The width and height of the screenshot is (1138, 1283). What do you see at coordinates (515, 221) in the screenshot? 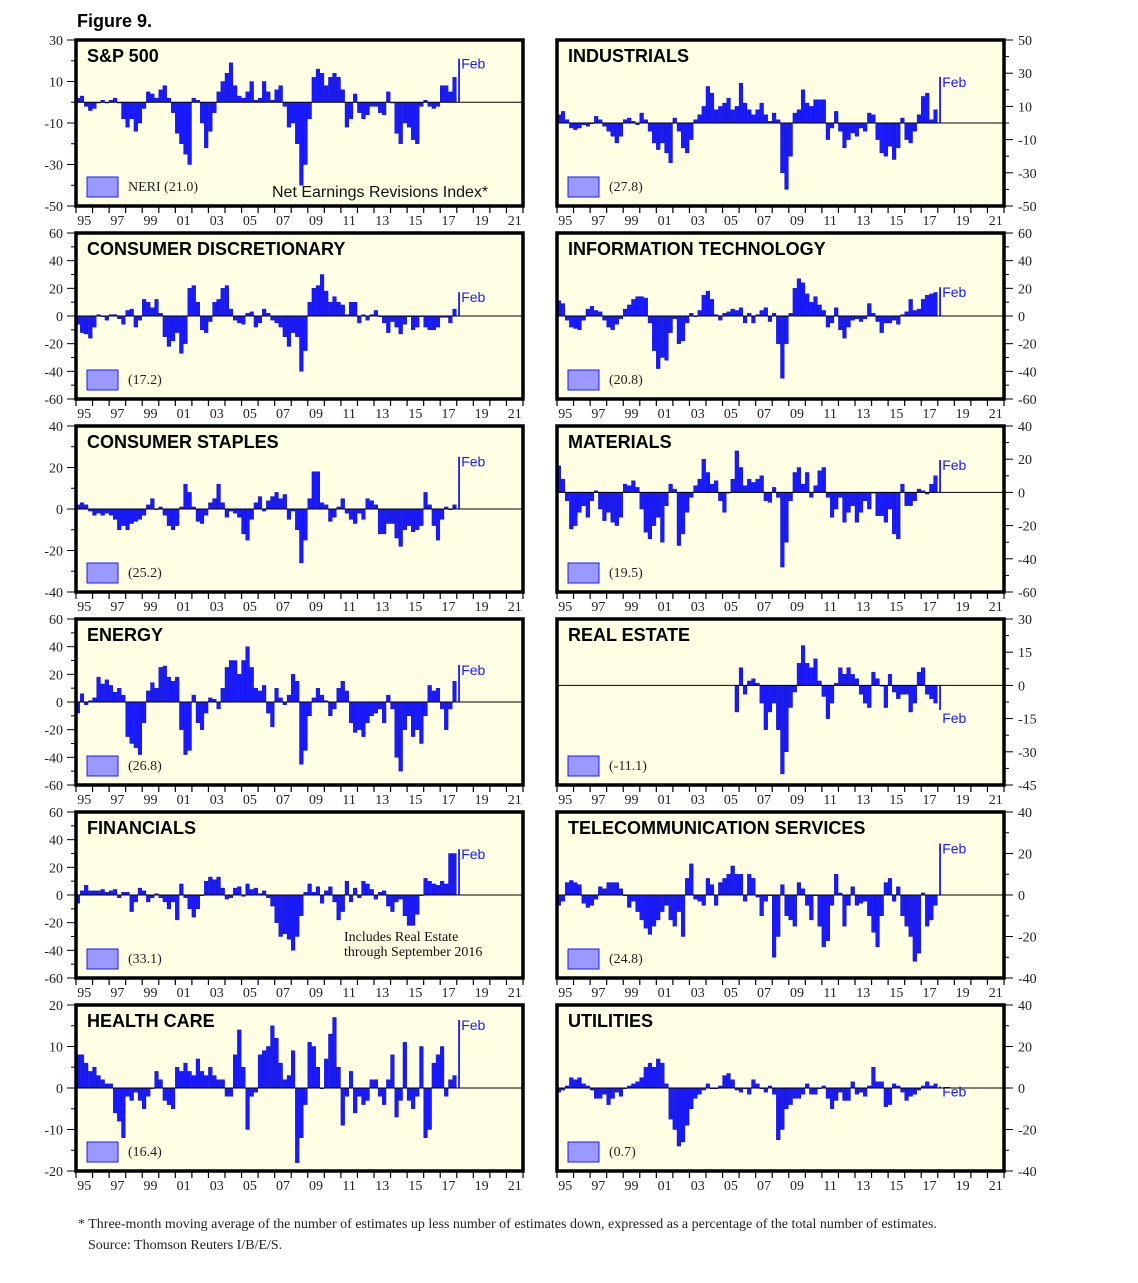
I see `x-tick-label: 21` at bounding box center [515, 221].